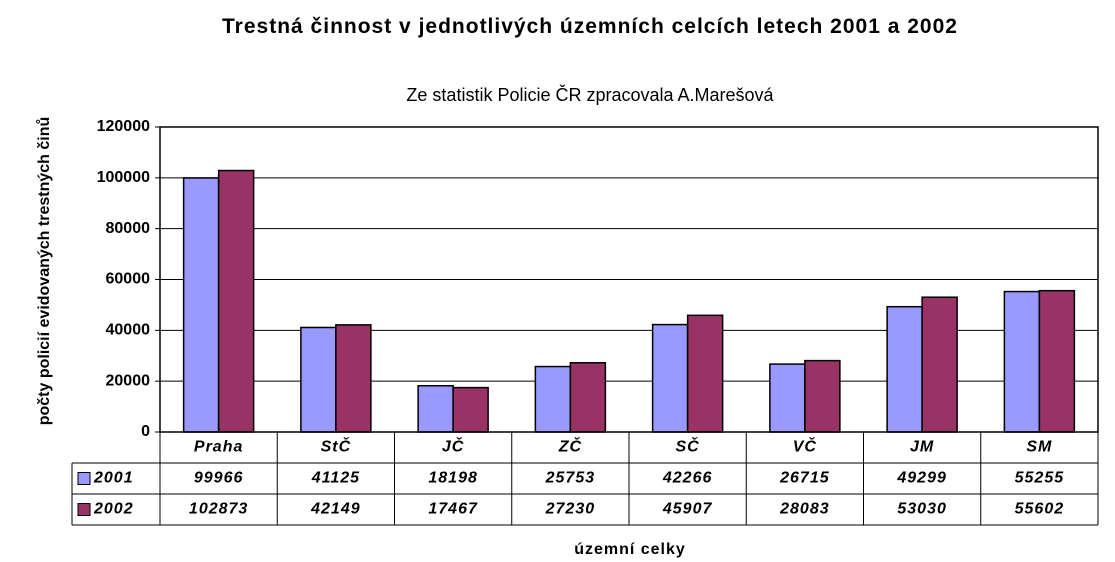 The width and height of the screenshot is (1115, 562). Describe the element at coordinates (687, 478) in the screenshot. I see `table-value: 42266` at that location.